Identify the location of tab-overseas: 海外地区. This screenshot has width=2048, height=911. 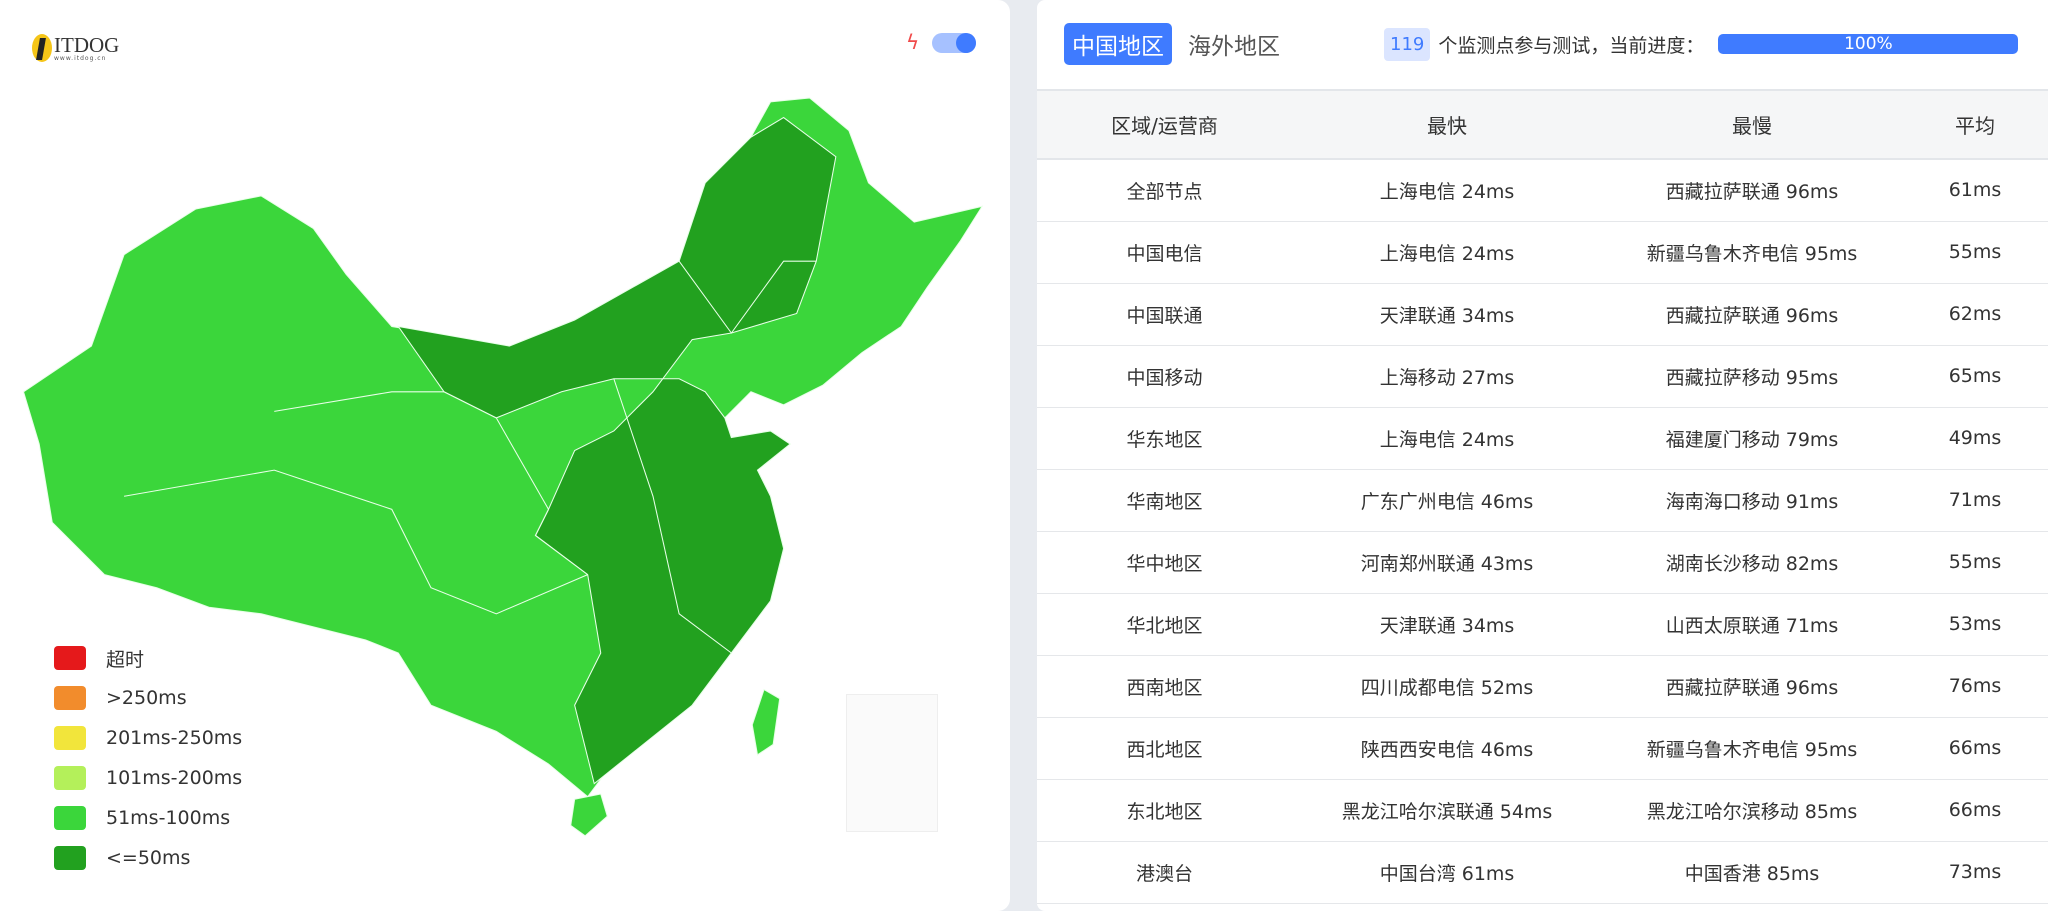
(1234, 47).